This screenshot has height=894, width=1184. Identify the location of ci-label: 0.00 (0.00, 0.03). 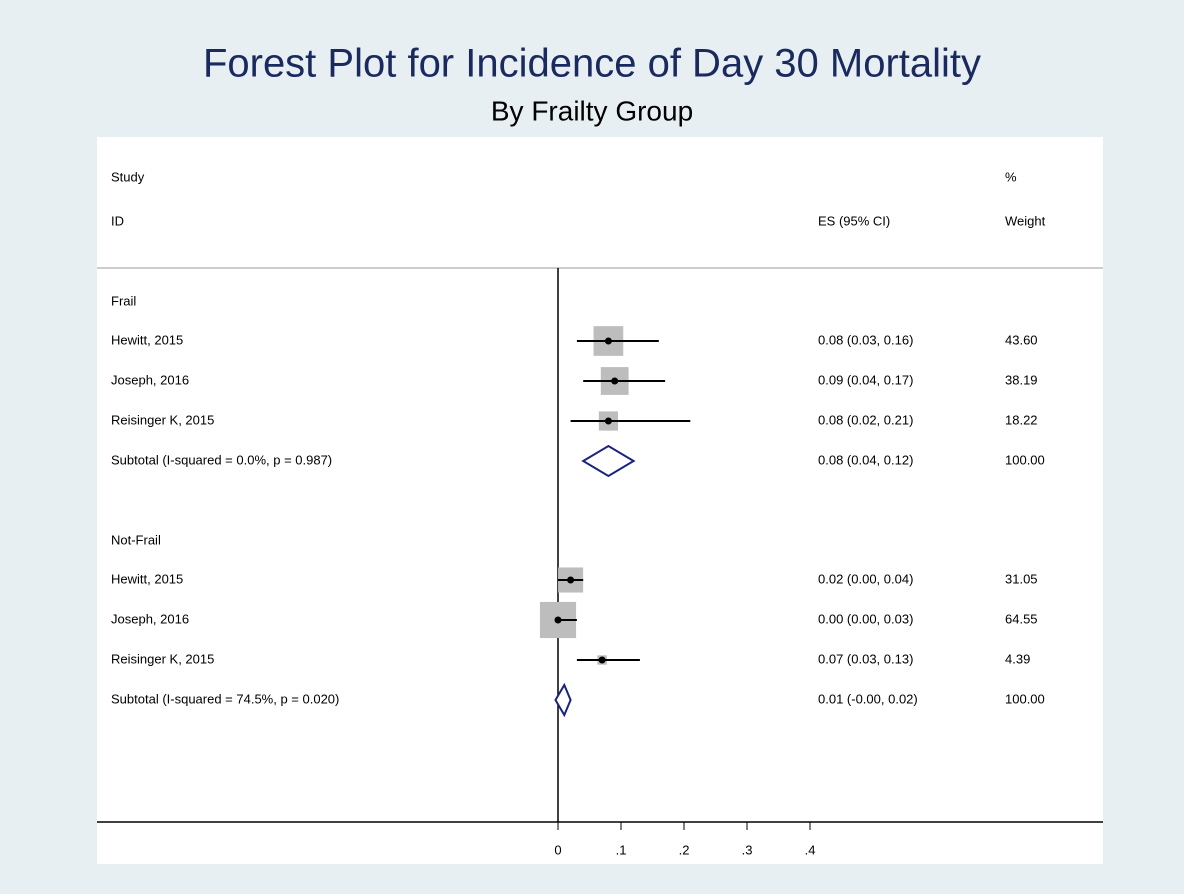
(865, 618).